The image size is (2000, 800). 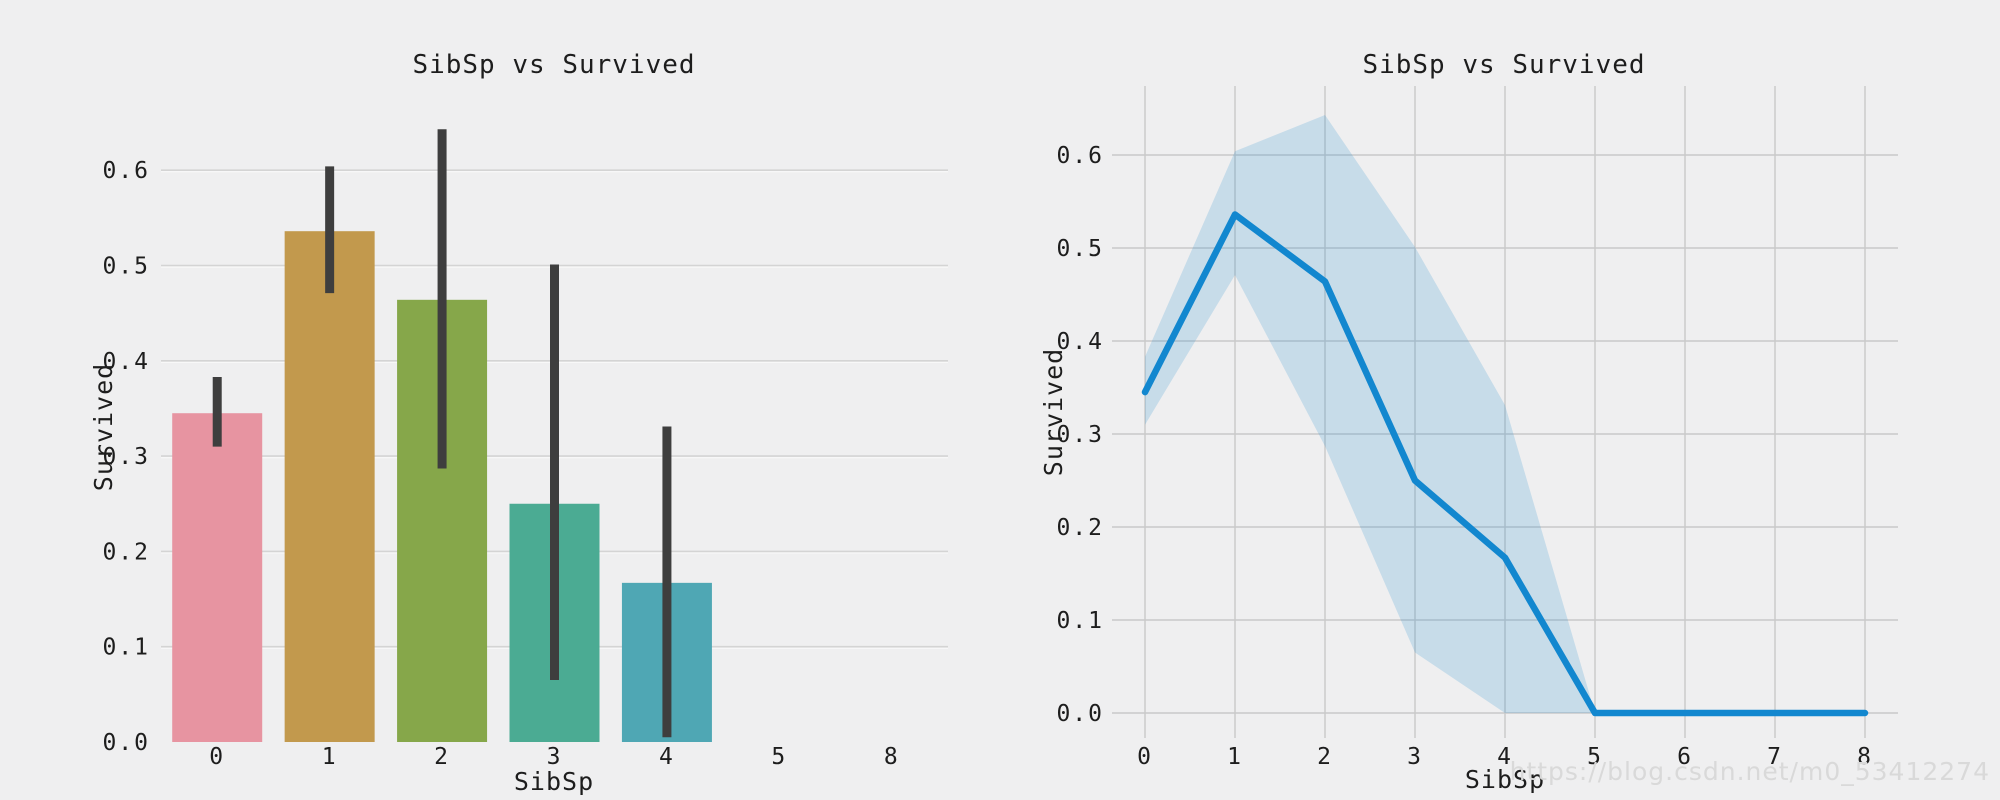 What do you see at coordinates (126, 743) in the screenshot?
I see `bar-ytick-label: 0.0` at bounding box center [126, 743].